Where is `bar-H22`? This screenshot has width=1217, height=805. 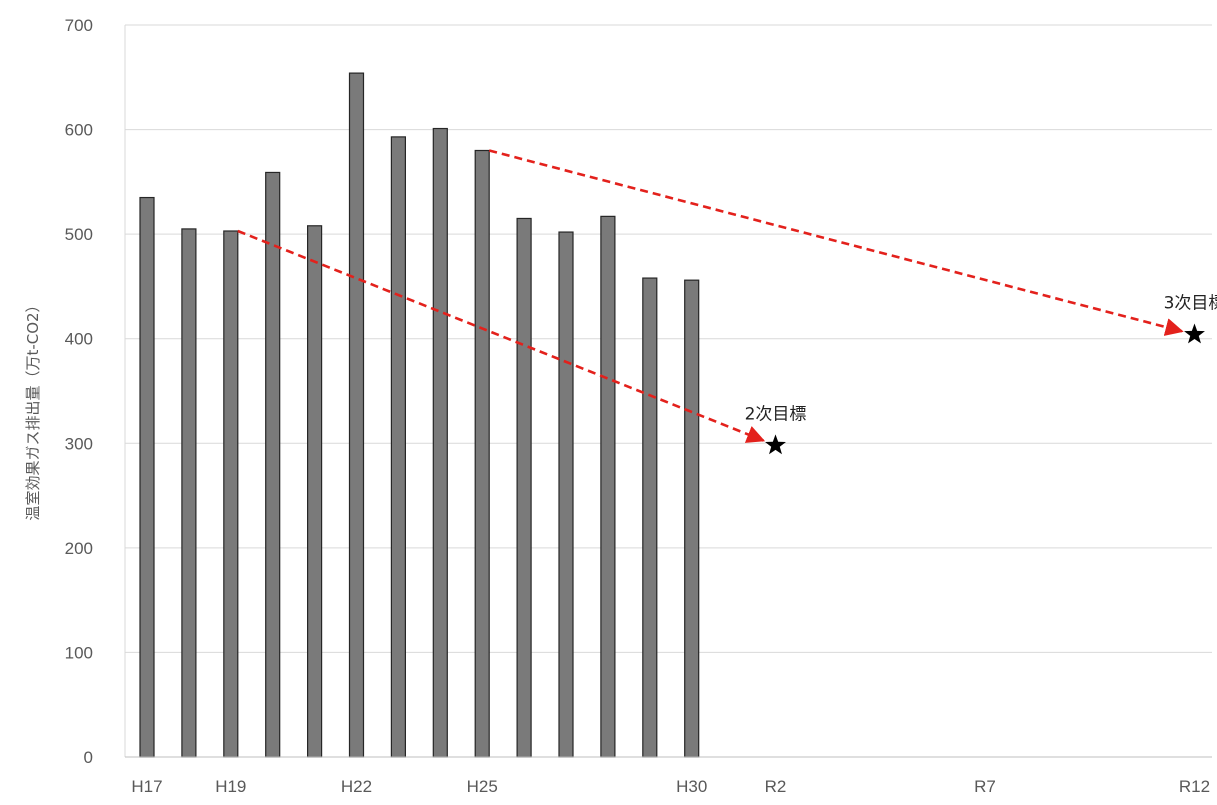
bar-H22 is located at coordinates (356, 415).